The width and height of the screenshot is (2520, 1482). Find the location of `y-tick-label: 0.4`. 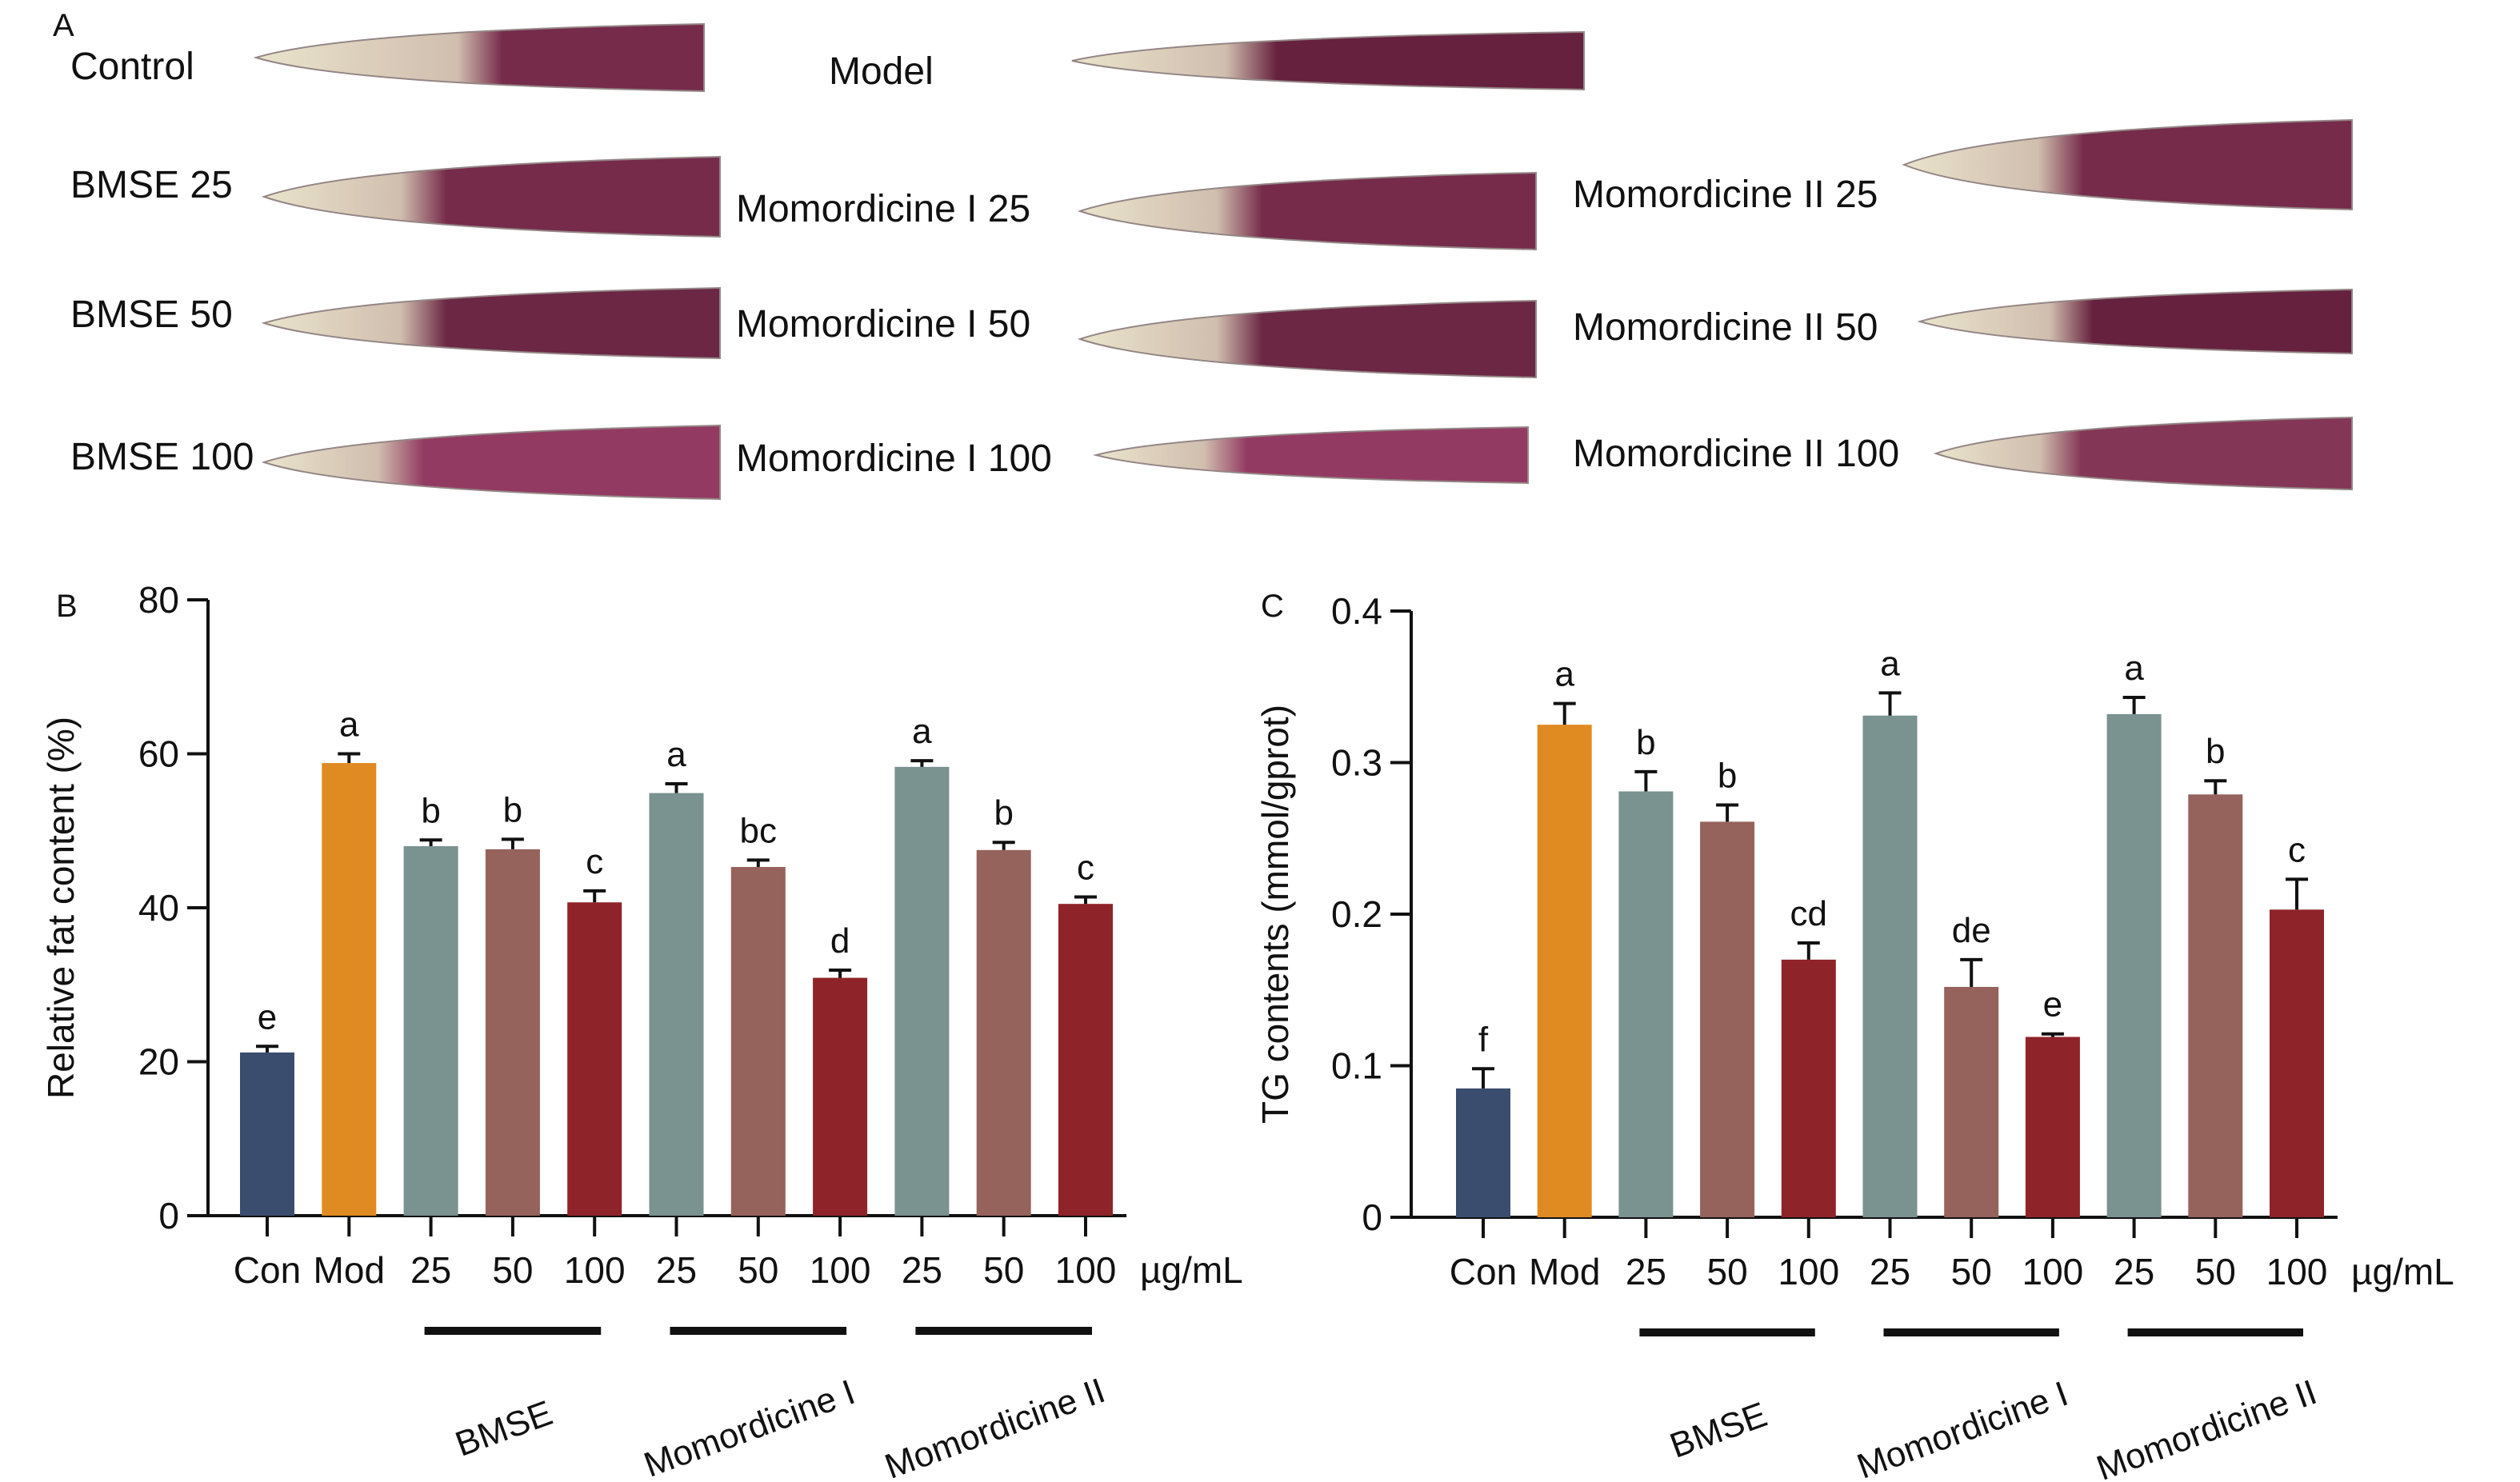

y-tick-label: 0.4 is located at coordinates (1356, 611).